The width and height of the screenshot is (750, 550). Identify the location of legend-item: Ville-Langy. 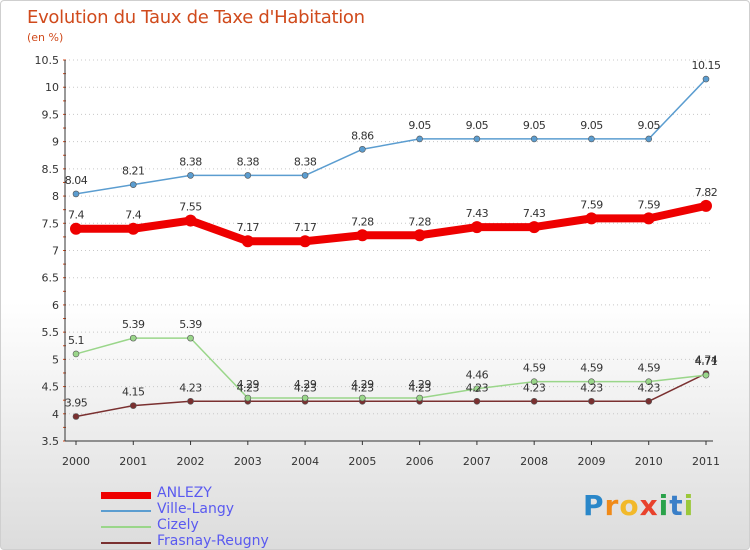
(251, 510).